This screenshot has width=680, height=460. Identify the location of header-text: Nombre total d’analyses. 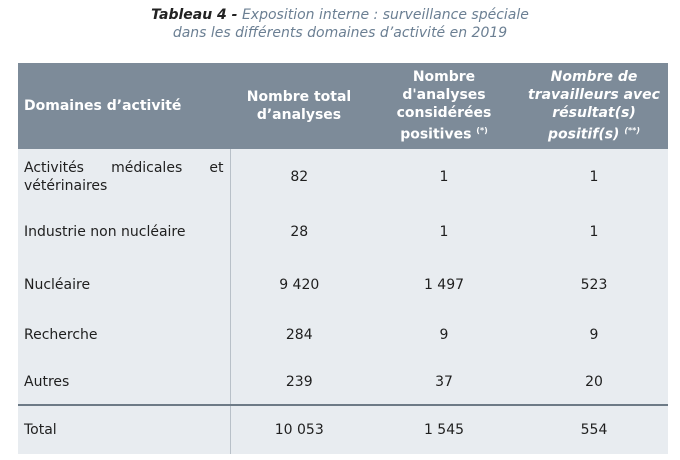
(299, 106).